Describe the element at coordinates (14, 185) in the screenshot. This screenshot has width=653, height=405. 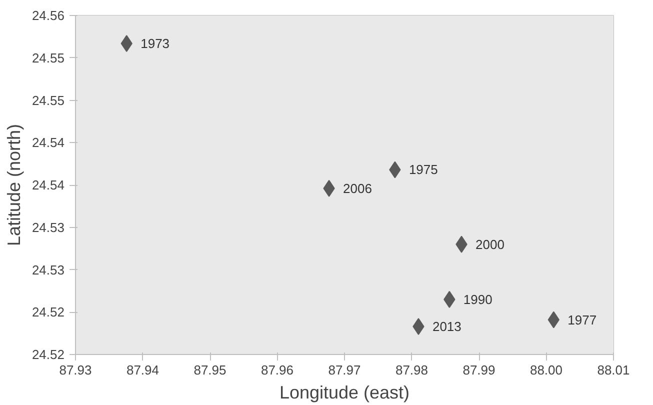
I see `y-axis-title: Latitude (north)` at that location.